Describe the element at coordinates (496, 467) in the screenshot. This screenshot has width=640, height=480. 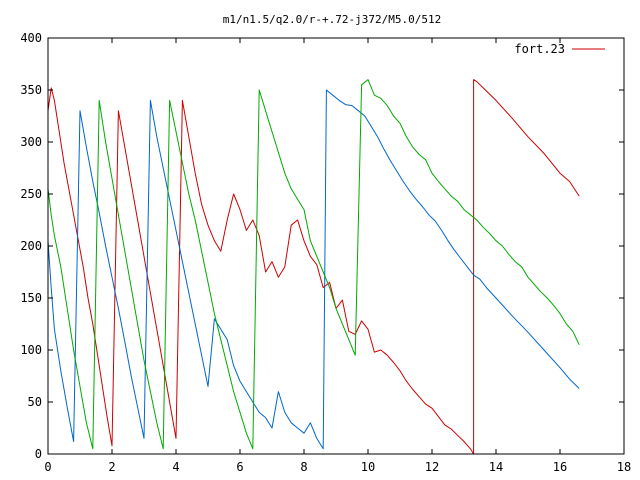
I see `x-tick-label: 14` at that location.